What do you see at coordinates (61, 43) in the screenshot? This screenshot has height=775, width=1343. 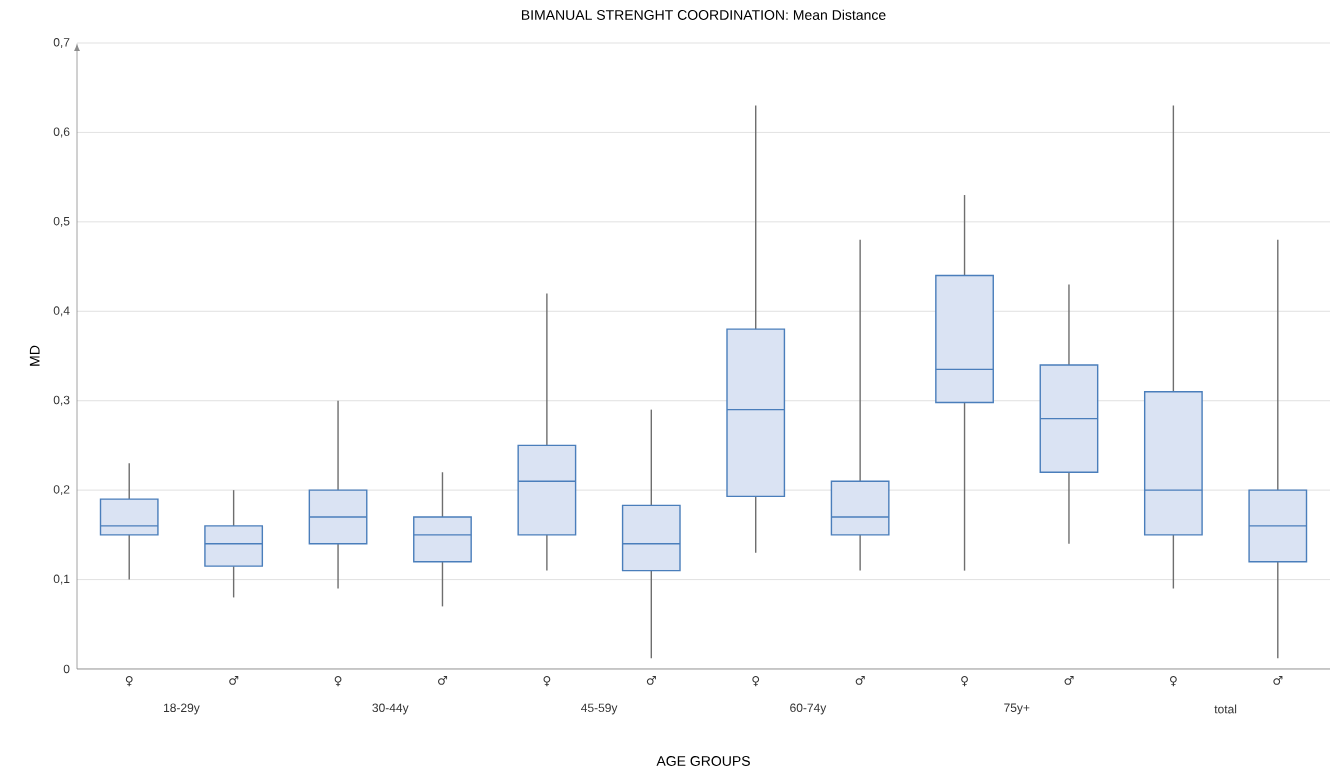 I see `y-tick-label: 0,7` at bounding box center [61, 43].